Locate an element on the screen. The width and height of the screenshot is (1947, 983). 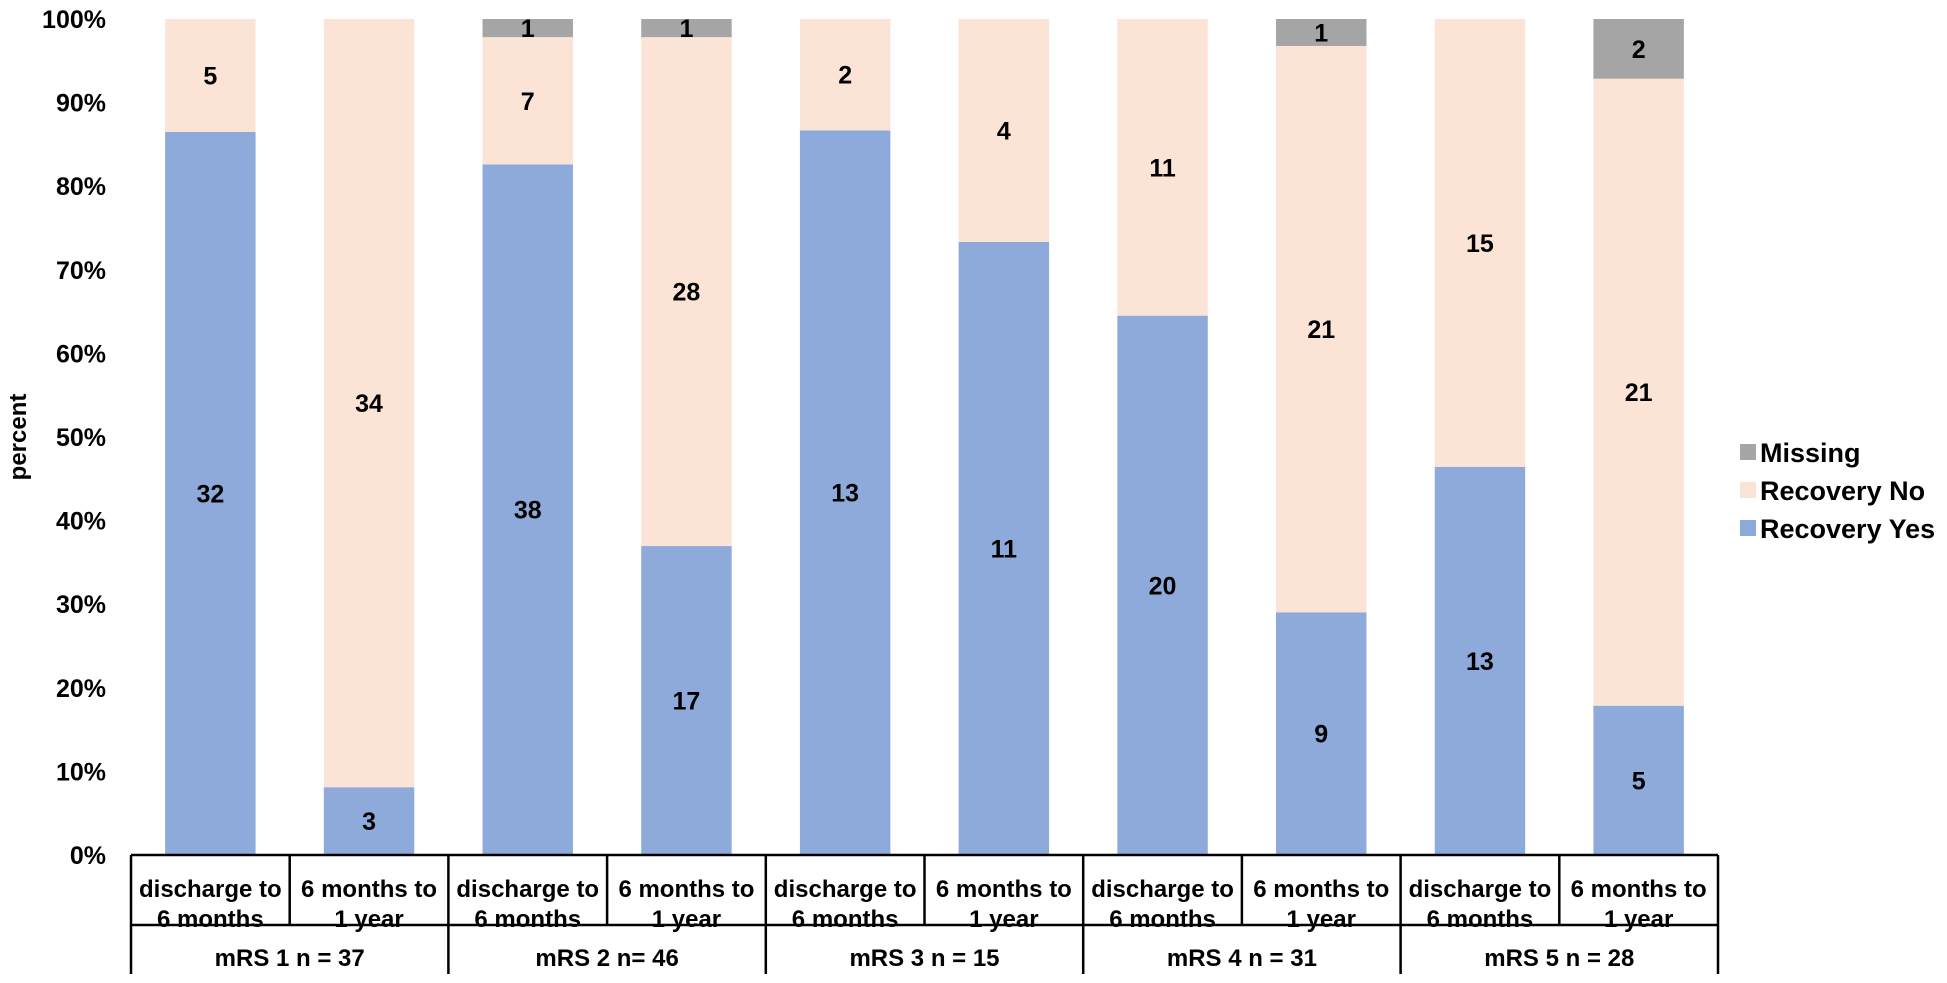
y-axis: 0% 10% 20% 30% 40% 50% 60% 70% 80% 90% 100% is located at coordinates (74, 438).